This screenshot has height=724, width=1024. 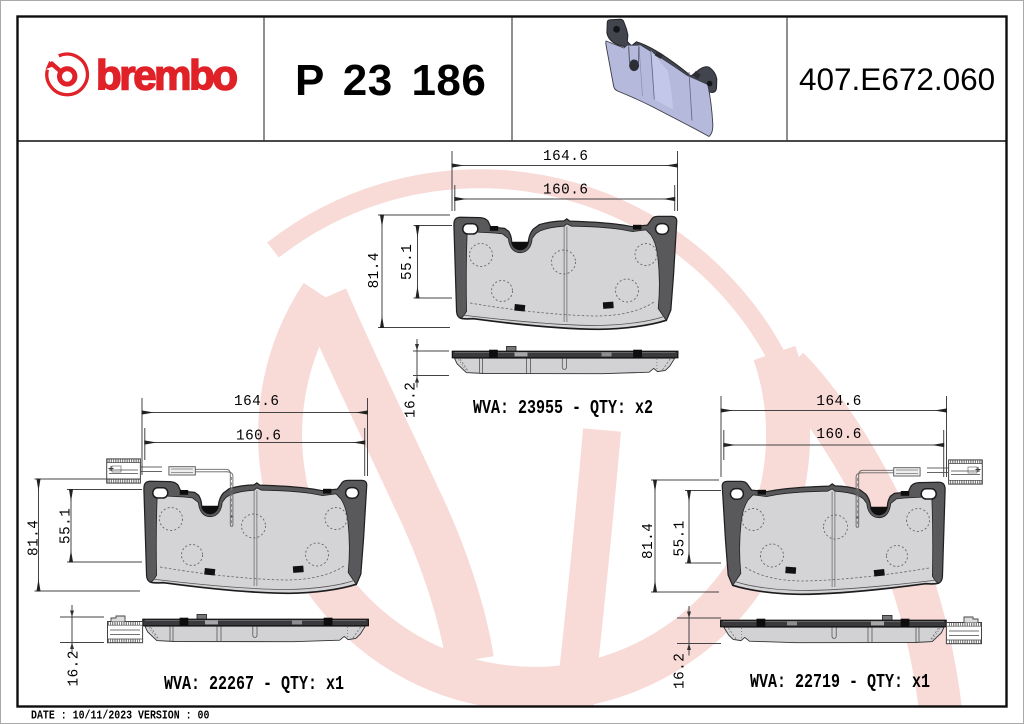 I want to click on svg-text: WVA: 22267 - QTY: x1, so click(x=254, y=685).